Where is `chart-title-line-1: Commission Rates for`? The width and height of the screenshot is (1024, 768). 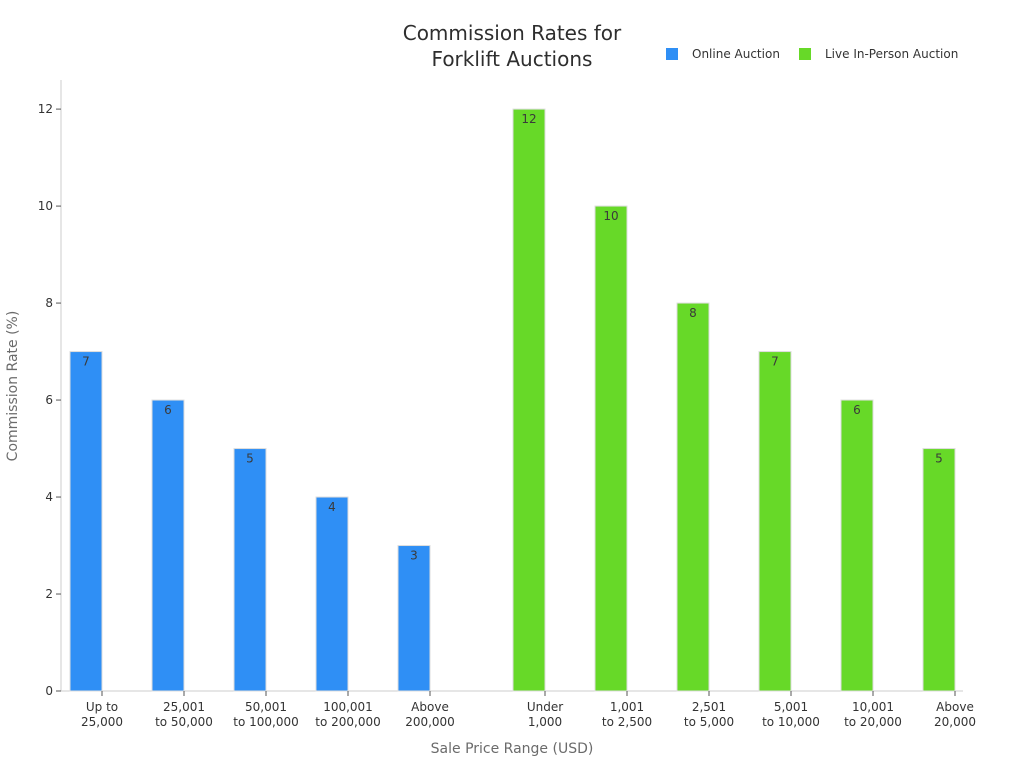 chart-title-line-1: Commission Rates for is located at coordinates (512, 33).